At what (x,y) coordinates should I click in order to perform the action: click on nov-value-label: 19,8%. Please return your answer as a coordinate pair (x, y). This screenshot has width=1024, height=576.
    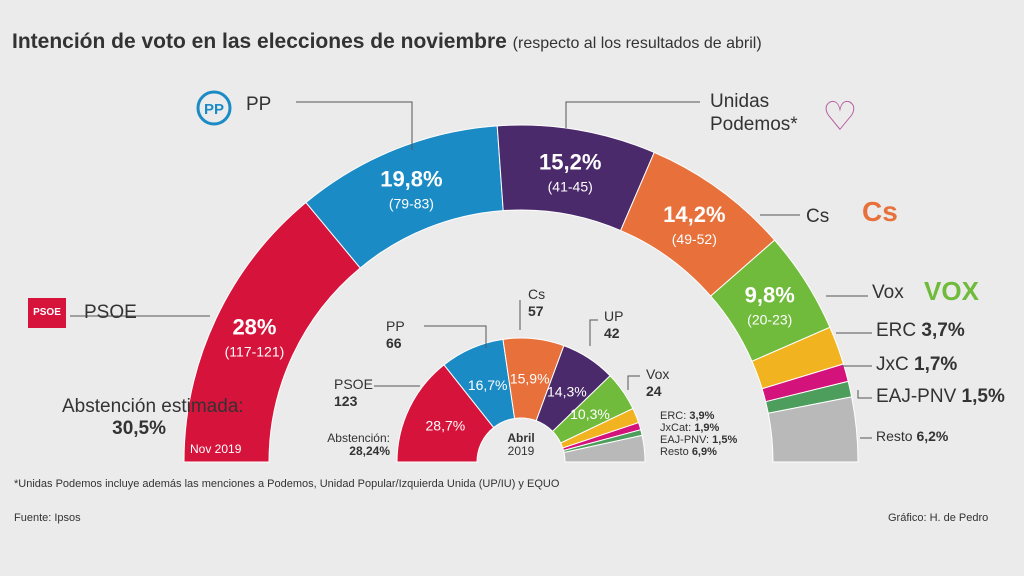
    Looking at the image, I should click on (411, 179).